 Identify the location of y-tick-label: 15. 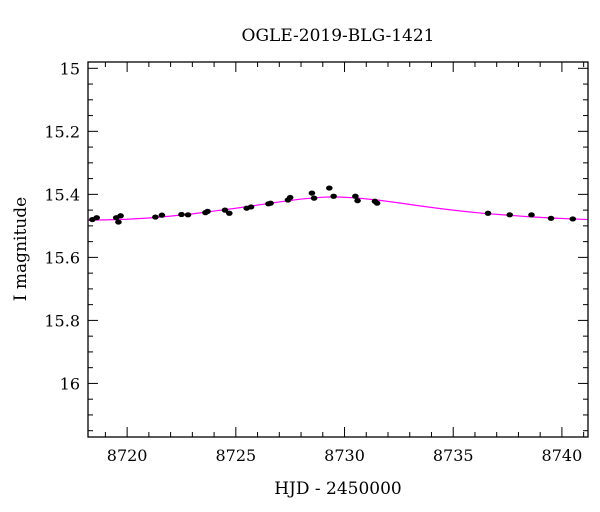
(70, 68).